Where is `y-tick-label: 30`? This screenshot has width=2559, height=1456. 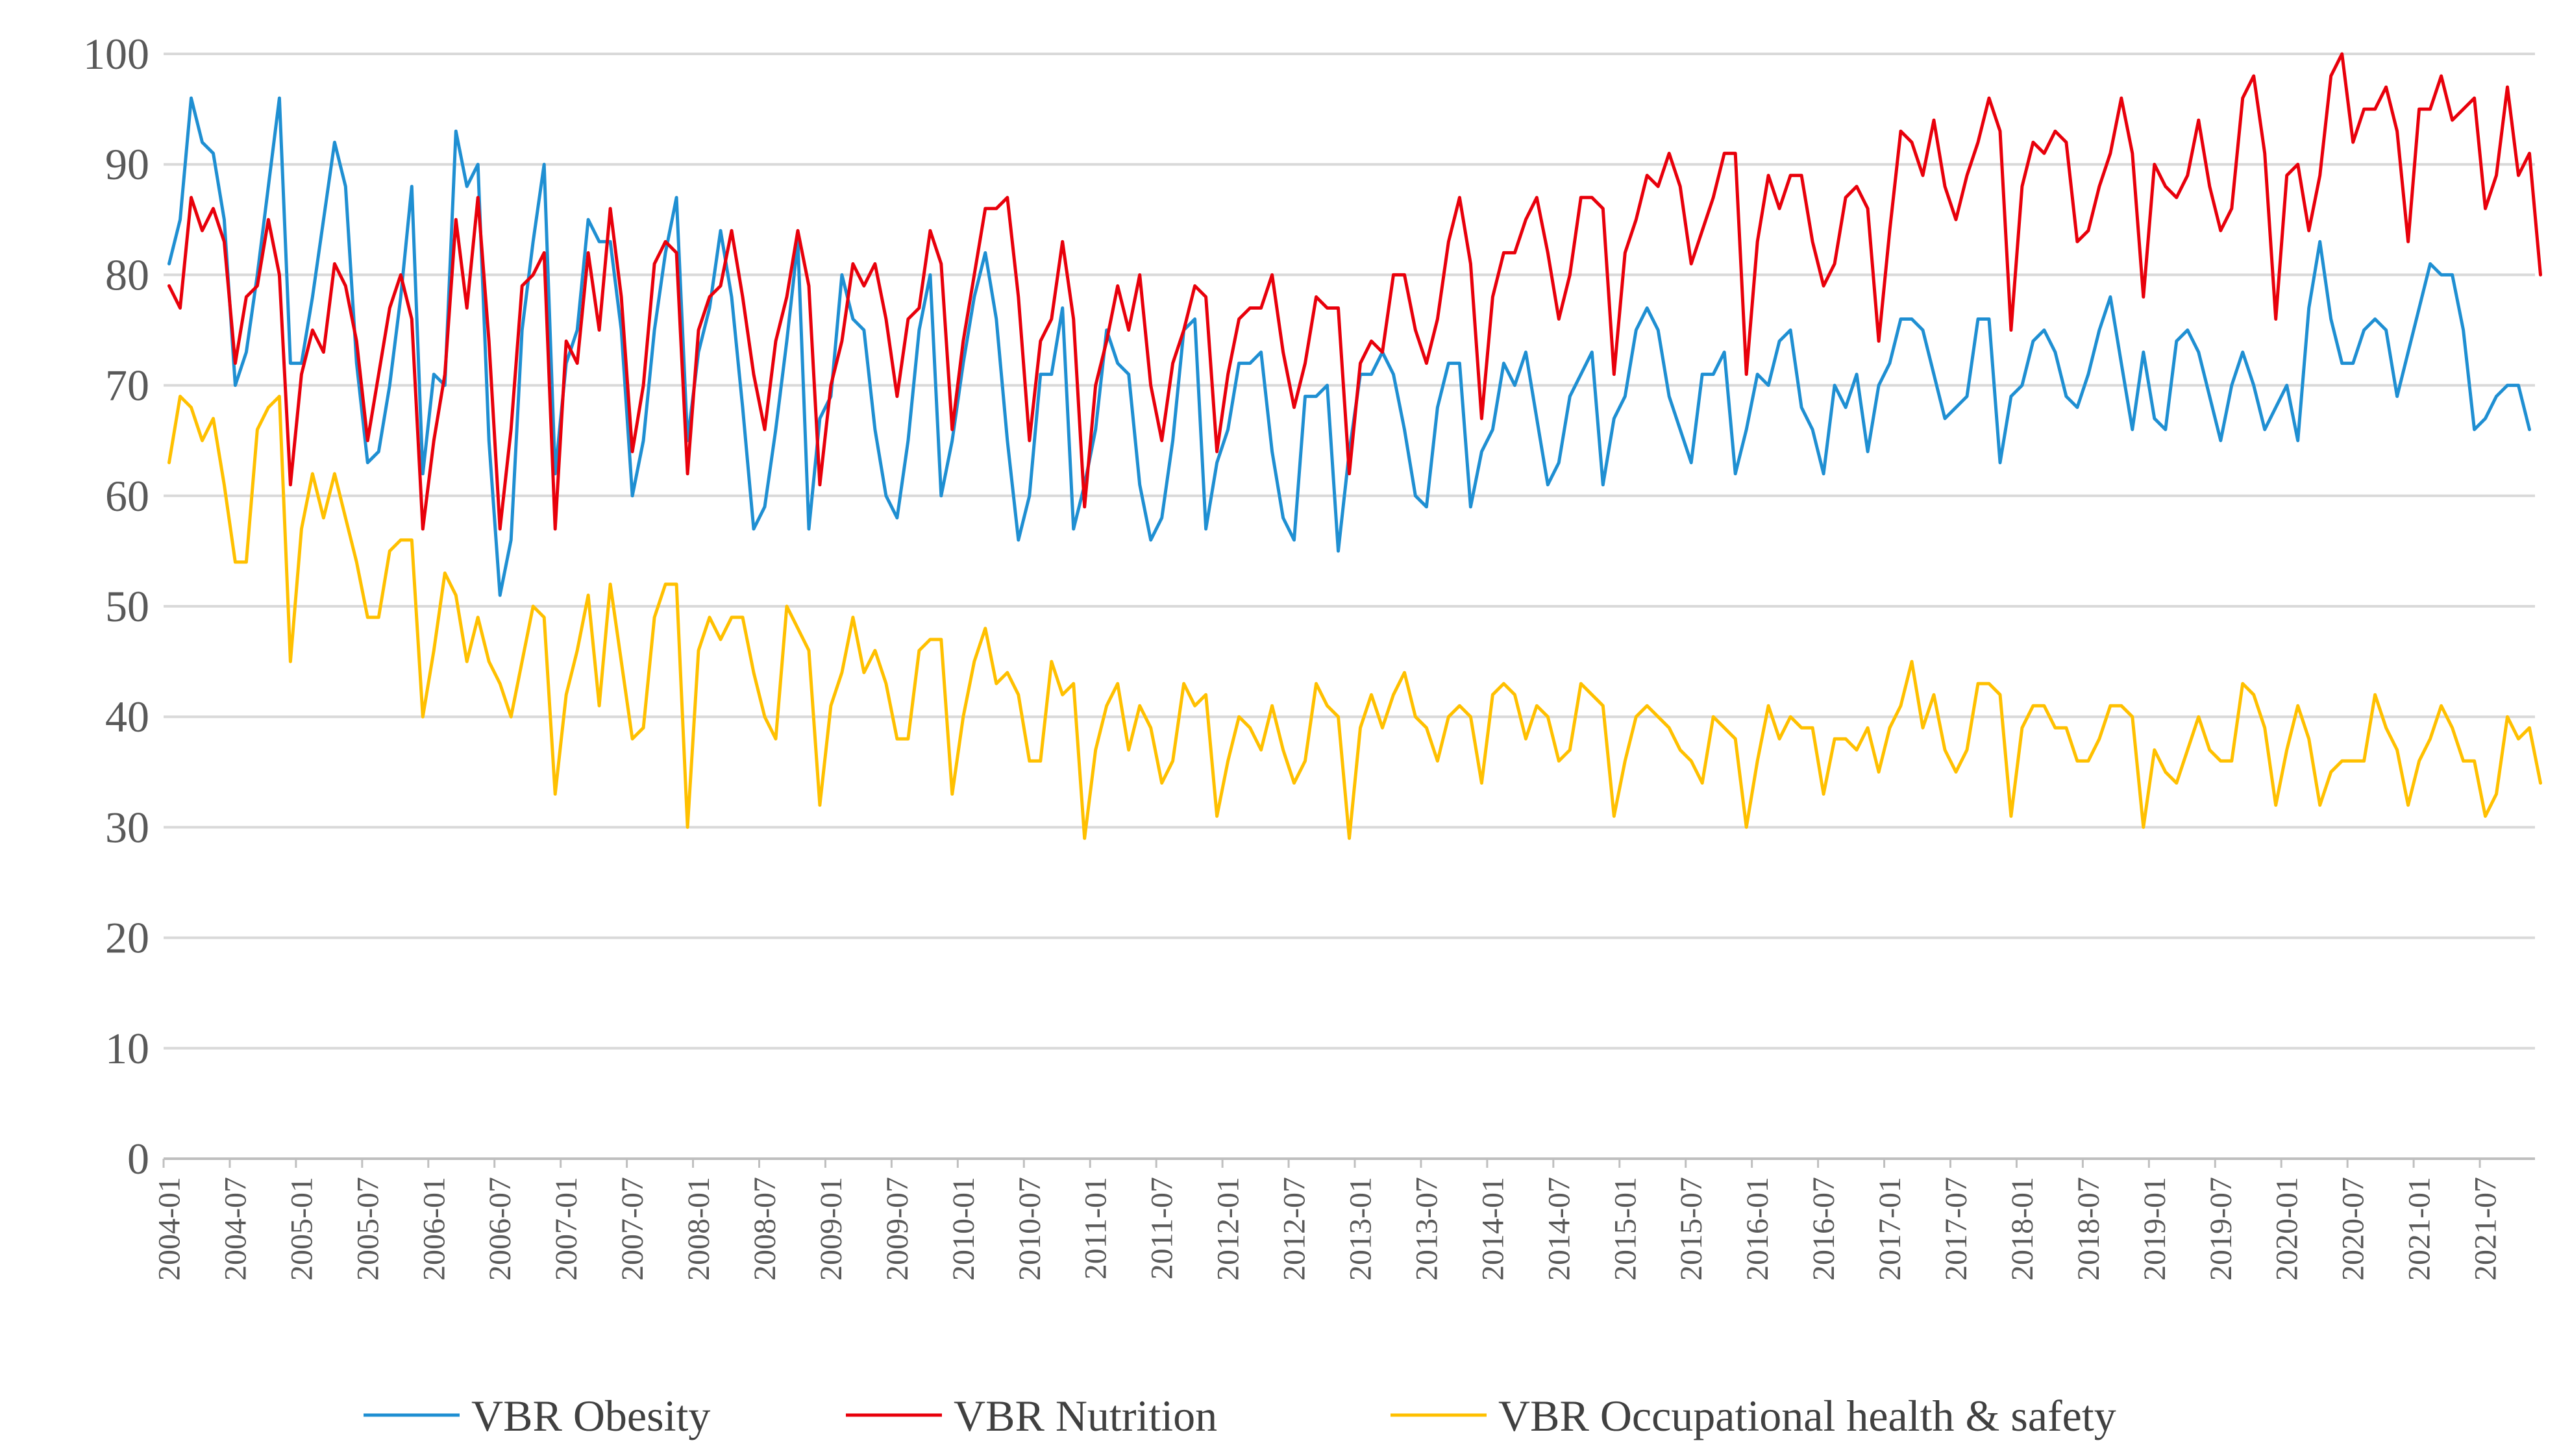 y-tick-label: 30 is located at coordinates (127, 827).